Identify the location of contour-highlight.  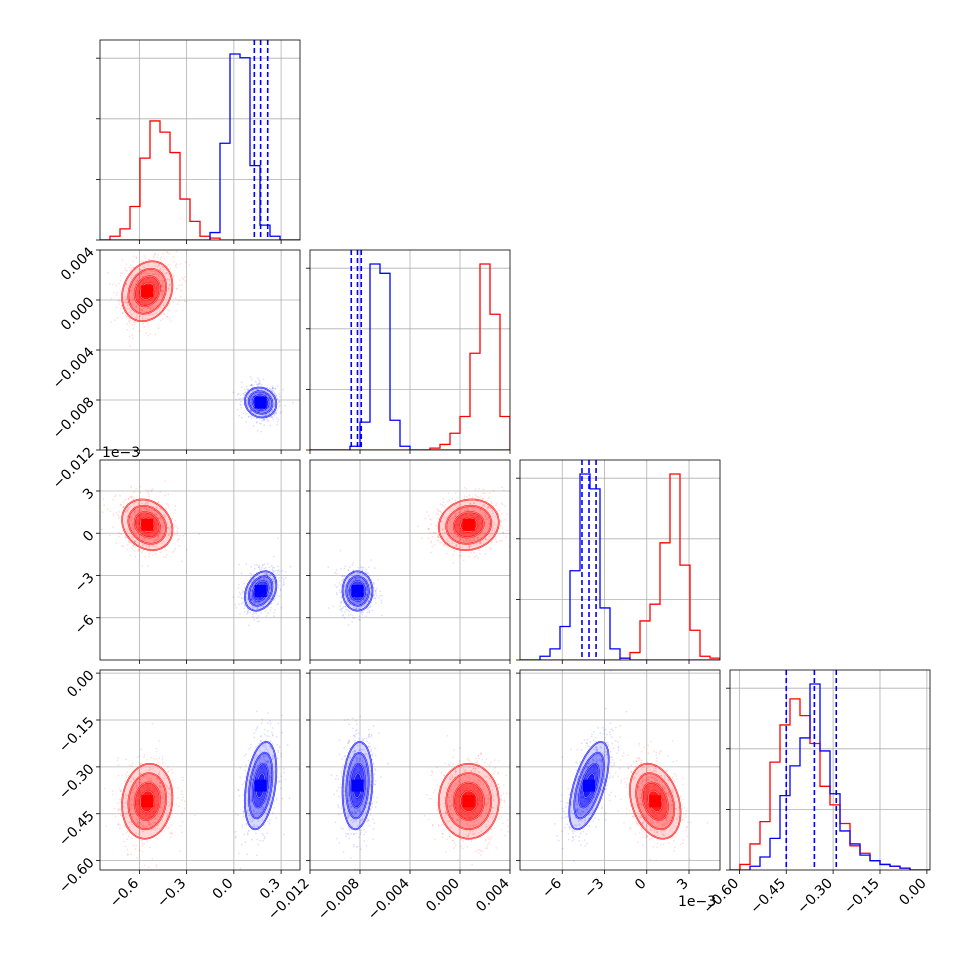
(469, 524).